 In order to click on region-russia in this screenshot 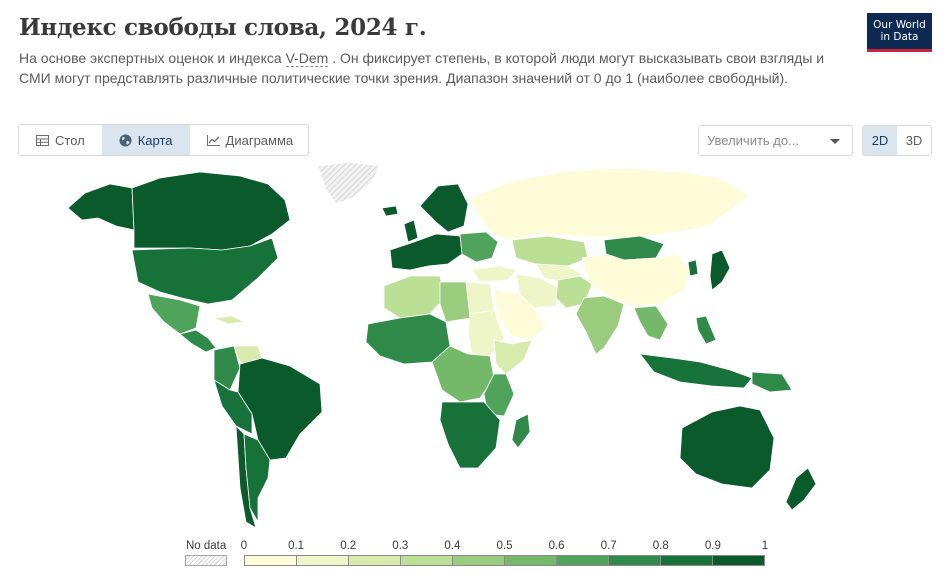, I will do `click(610, 204)`.